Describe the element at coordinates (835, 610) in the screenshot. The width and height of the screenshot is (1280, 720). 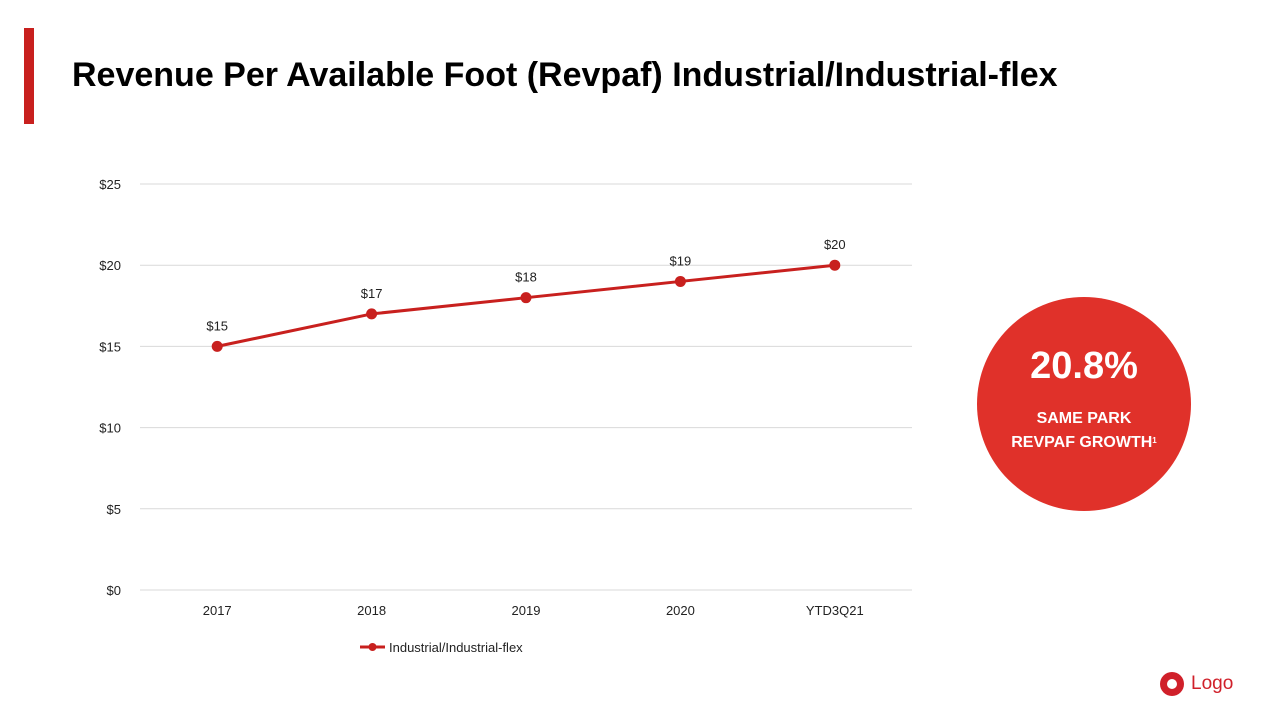
I see `x-tick-label: YTD3Q21` at that location.